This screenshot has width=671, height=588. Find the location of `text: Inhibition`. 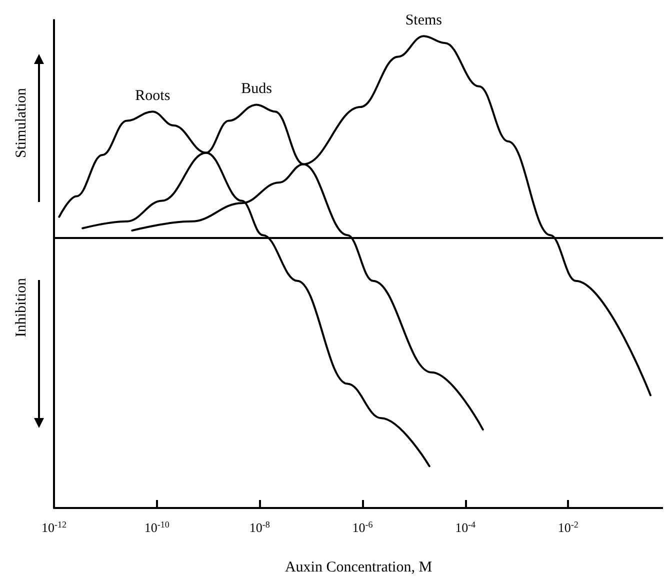

text: Inhibition is located at coordinates (22, 308).